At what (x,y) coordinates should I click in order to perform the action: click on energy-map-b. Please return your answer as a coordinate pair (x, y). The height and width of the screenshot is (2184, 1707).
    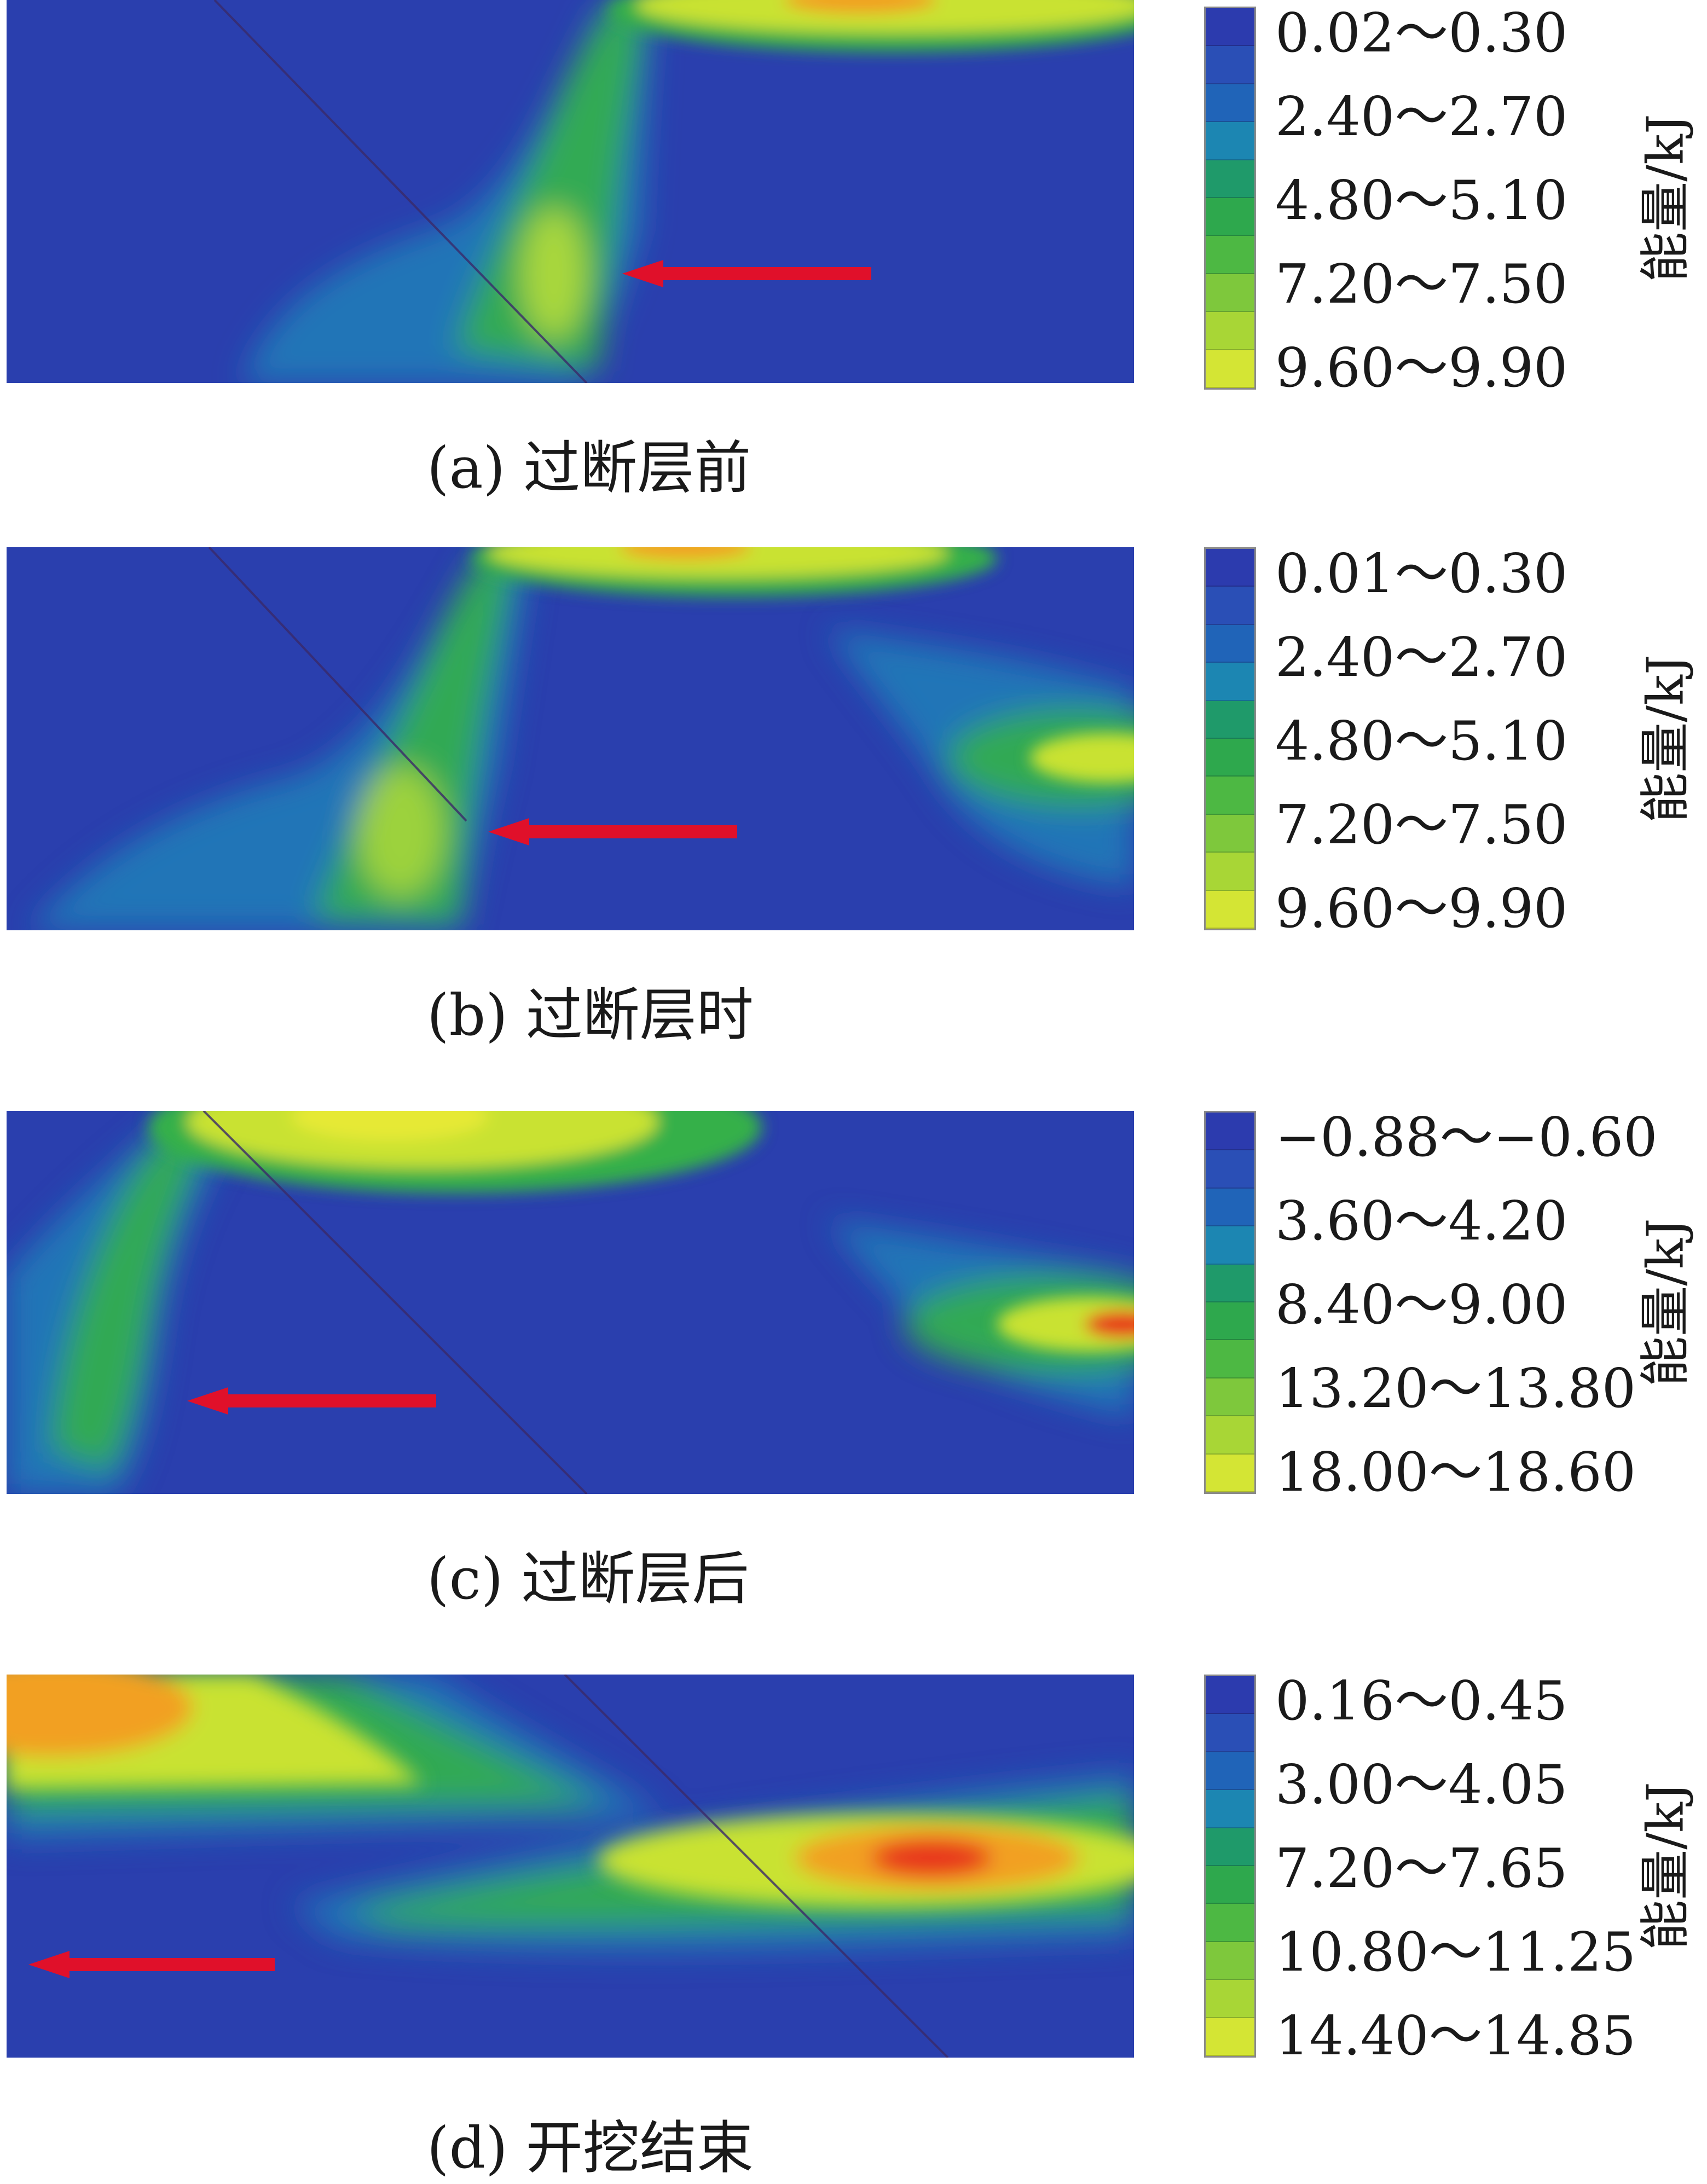
    Looking at the image, I should click on (570, 738).